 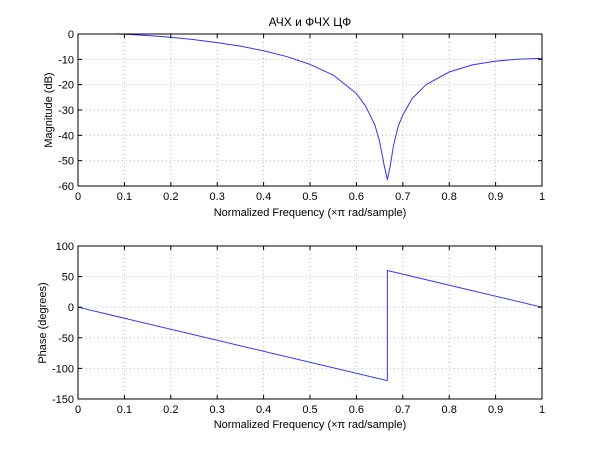 I want to click on magnitude-xtick-label: 0.4, so click(x=263, y=197).